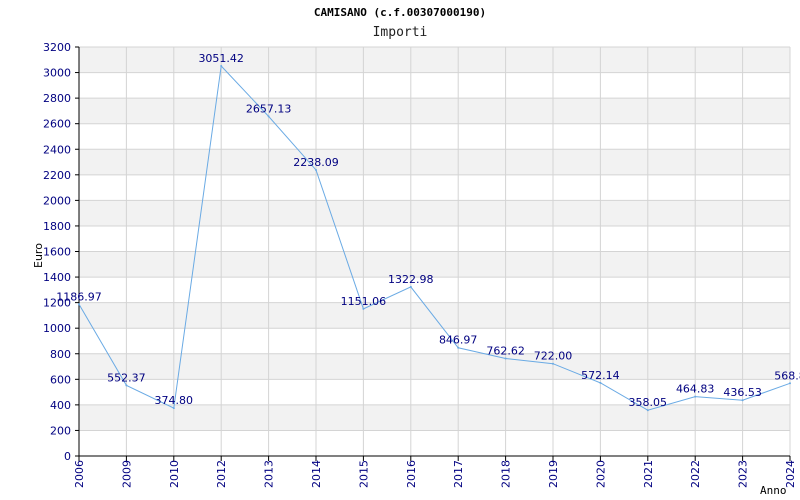 This screenshot has width=800, height=500. Describe the element at coordinates (60, 354) in the screenshot. I see `y-tick-label: 800` at that location.